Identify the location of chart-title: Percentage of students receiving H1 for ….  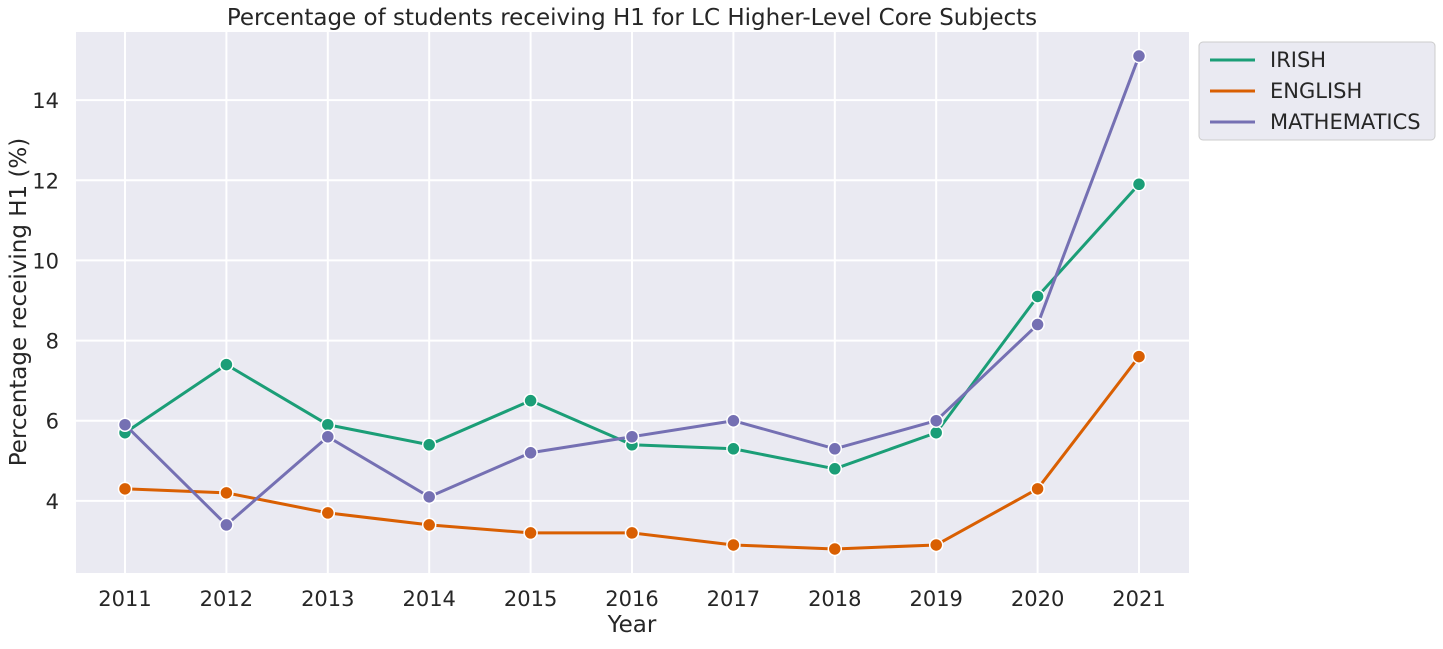
(632, 18).